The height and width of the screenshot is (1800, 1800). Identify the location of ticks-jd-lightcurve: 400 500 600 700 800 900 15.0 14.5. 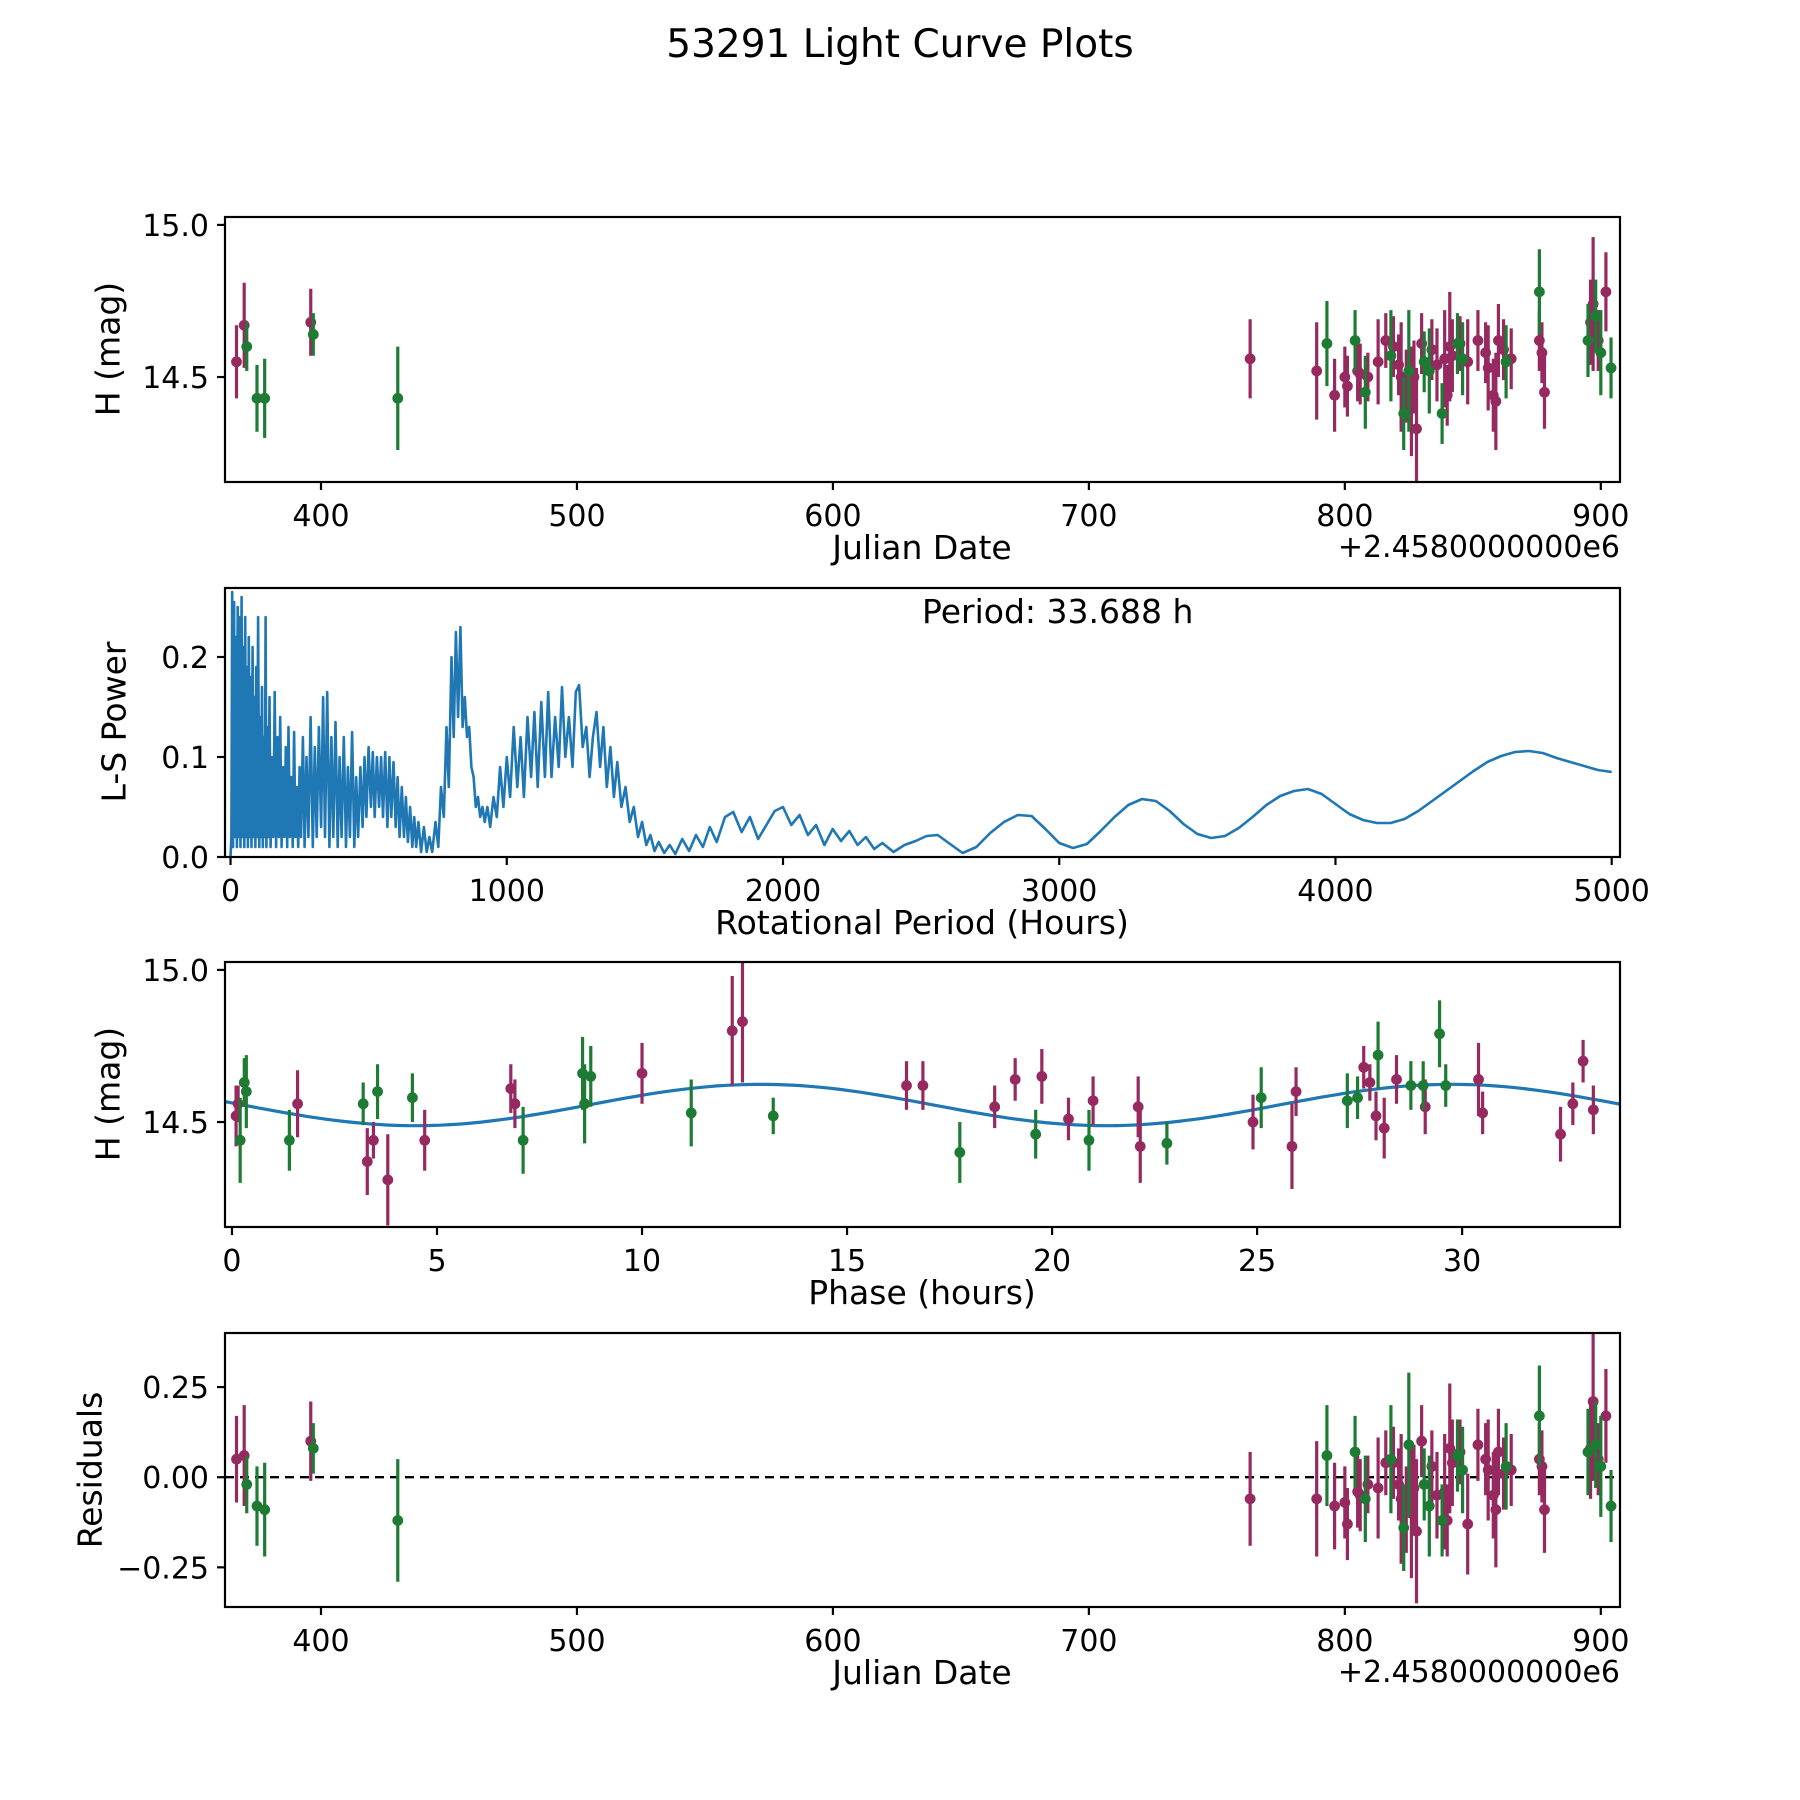
(885, 371).